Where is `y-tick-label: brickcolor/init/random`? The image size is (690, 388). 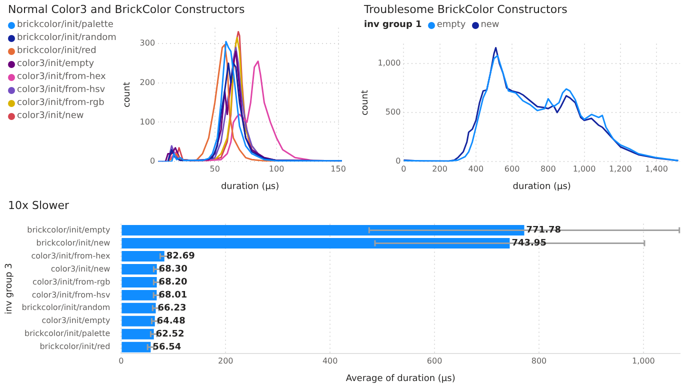 y-tick-label: brickcolor/init/random is located at coordinates (66, 307).